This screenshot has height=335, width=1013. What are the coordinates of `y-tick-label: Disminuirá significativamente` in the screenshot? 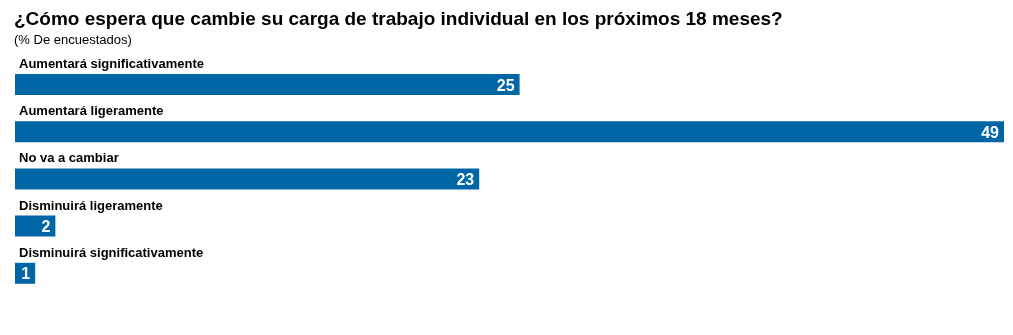 It's located at (111, 252).